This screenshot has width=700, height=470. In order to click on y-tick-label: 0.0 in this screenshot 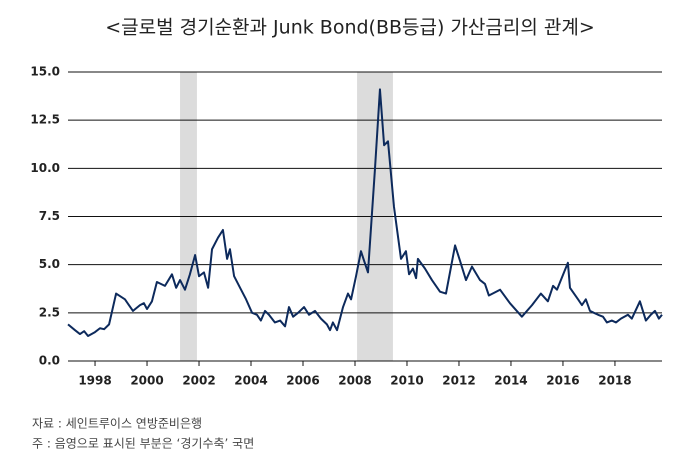, I will do `click(49, 361)`.